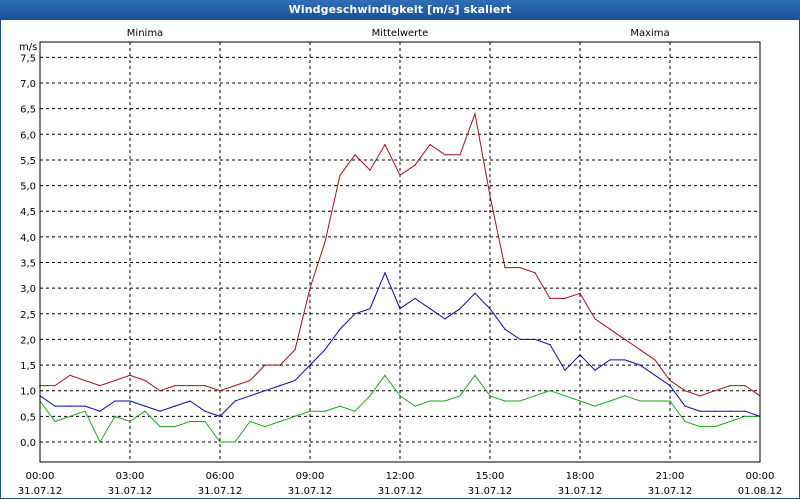 The image size is (800, 500). Describe the element at coordinates (28, 443) in the screenshot. I see `y-tick-label: 0,0` at that location.